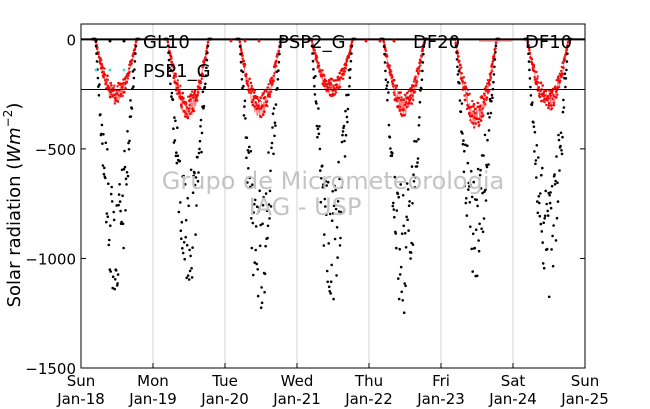 This screenshot has height=409, width=650. What do you see at coordinates (512, 399) in the screenshot?
I see `x-tick-label-date: Jan-24` at bounding box center [512, 399].